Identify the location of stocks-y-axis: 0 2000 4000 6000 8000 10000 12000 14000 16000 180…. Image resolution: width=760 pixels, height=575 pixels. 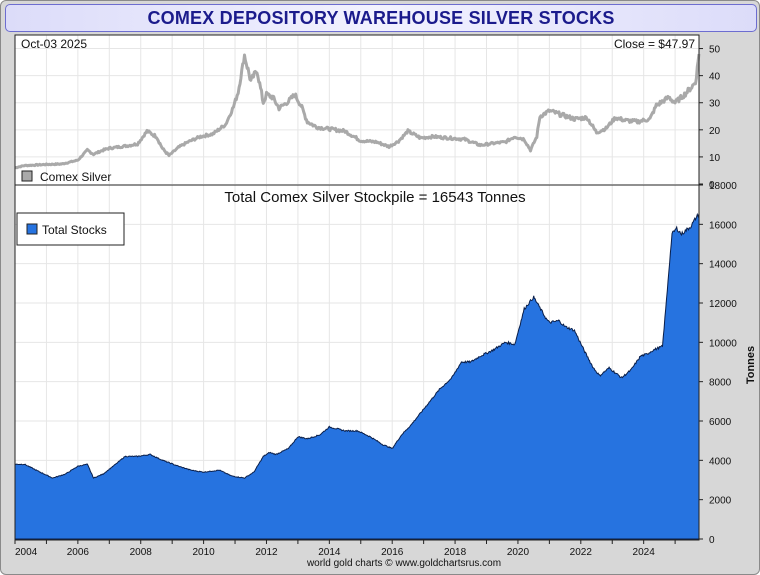
(718, 363).